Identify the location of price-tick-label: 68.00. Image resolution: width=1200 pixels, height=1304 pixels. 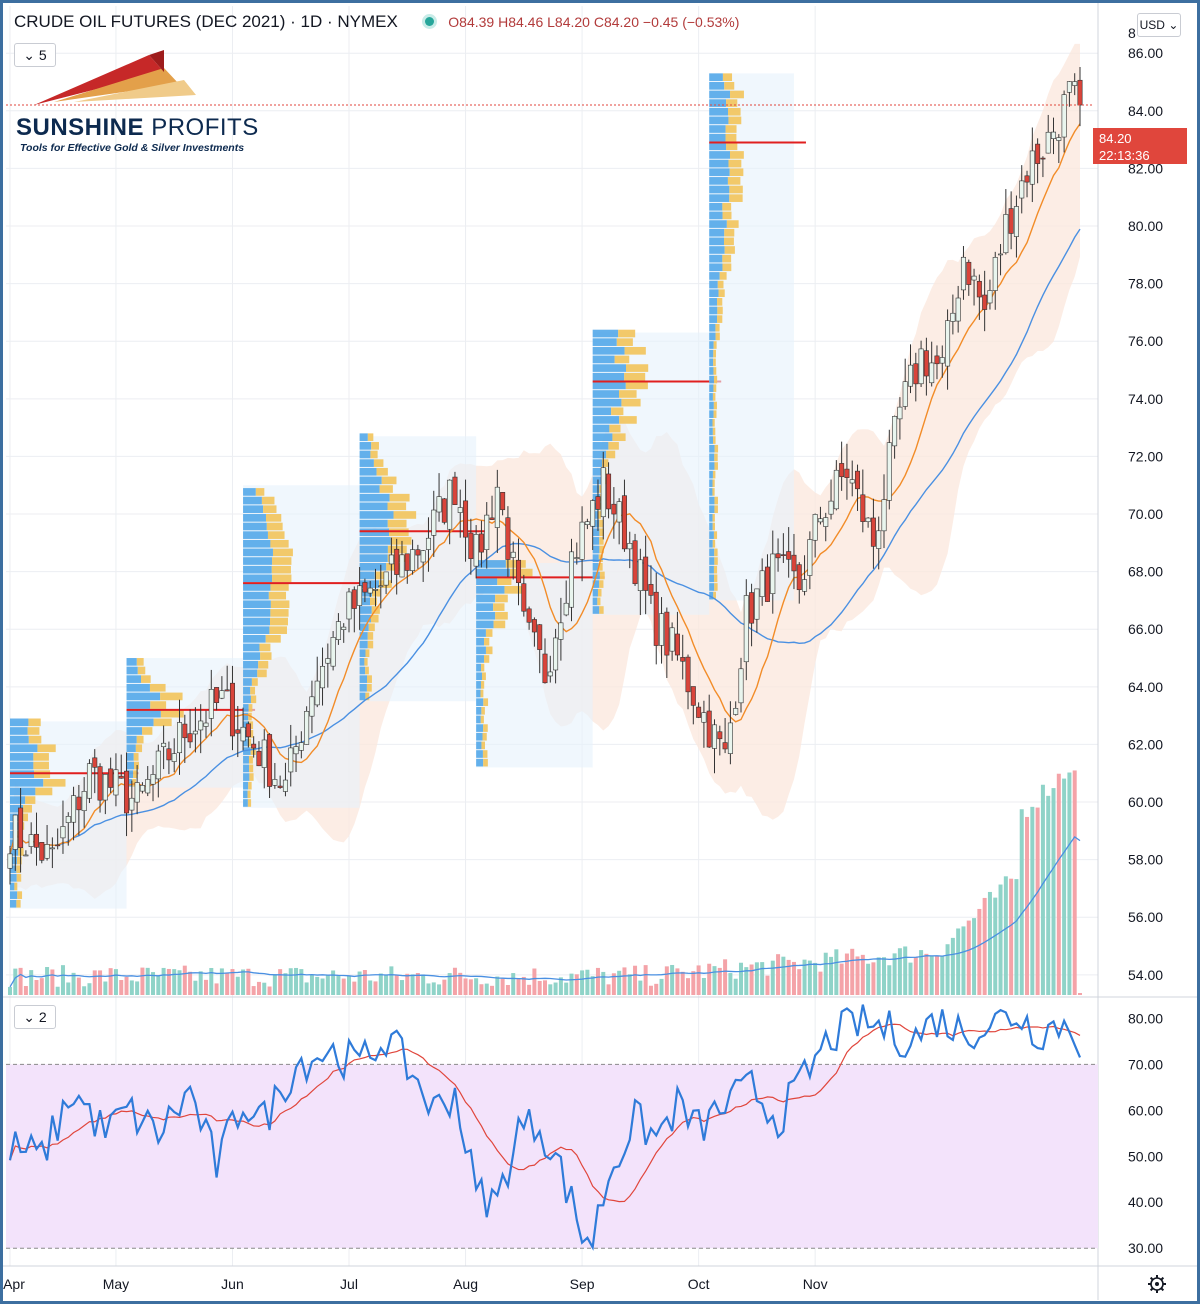
(1145, 572).